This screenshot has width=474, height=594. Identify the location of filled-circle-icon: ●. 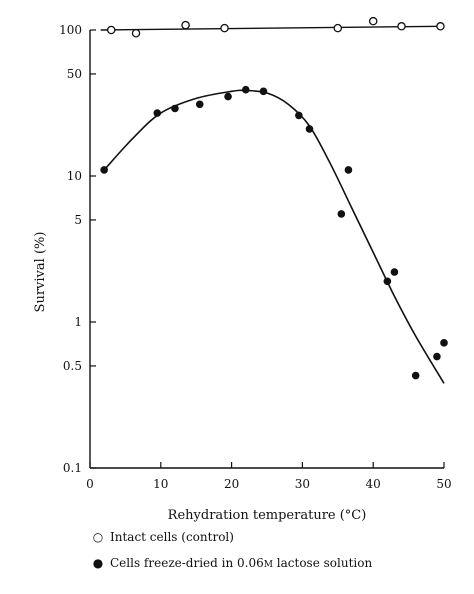
(98, 563).